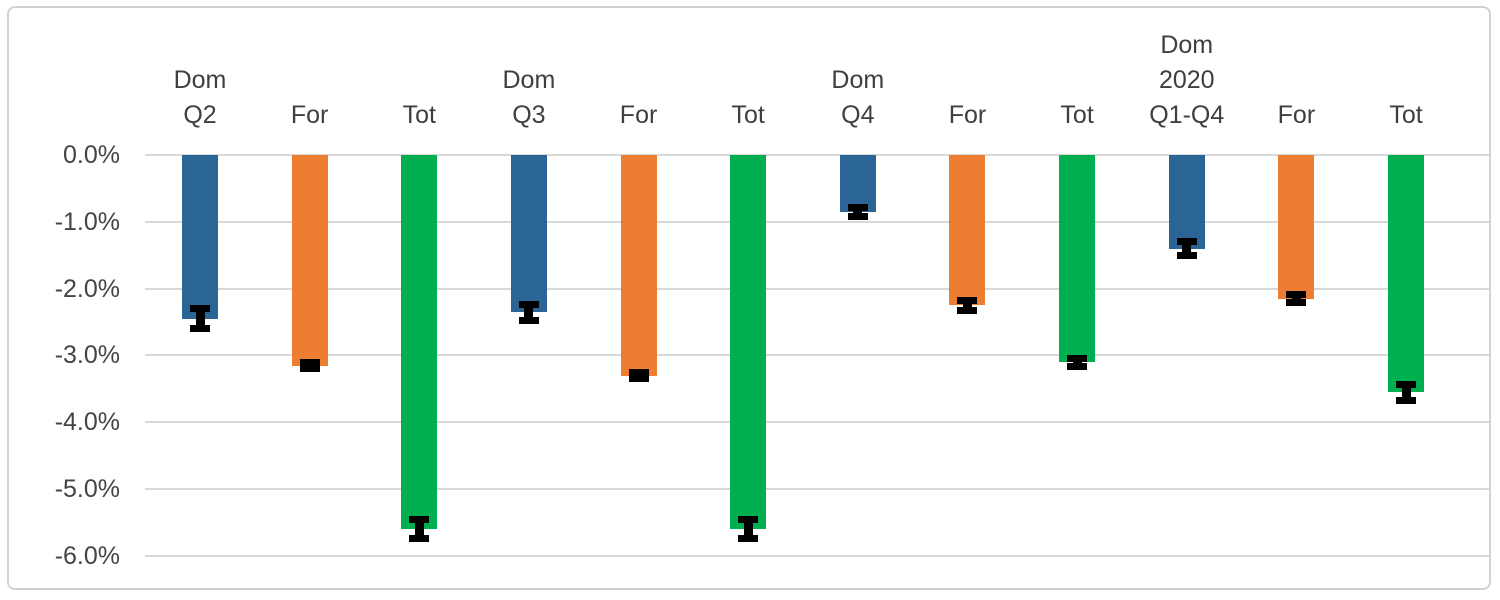  Describe the element at coordinates (967, 230) in the screenshot. I see `bar-7-for` at that location.